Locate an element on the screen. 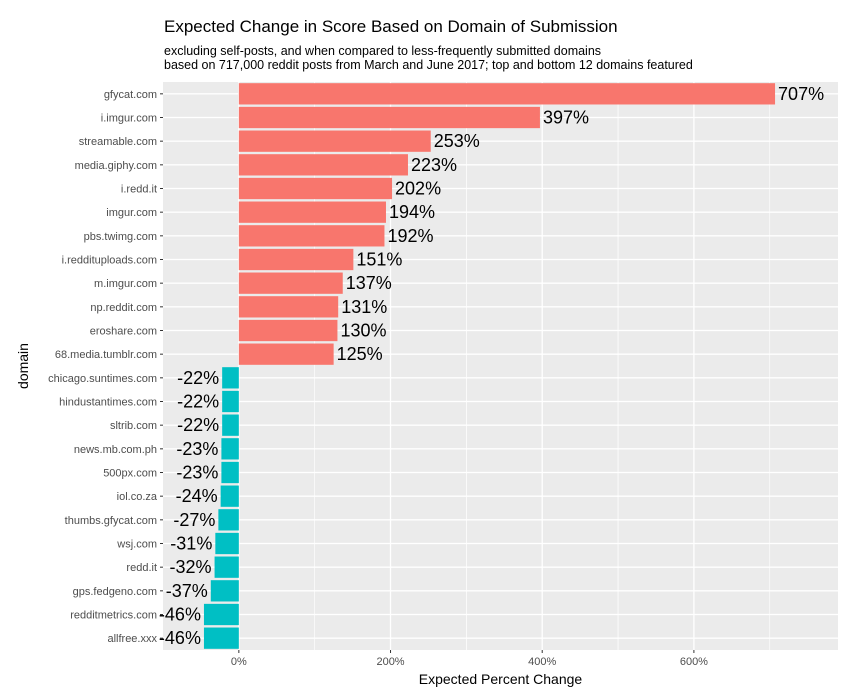 The height and width of the screenshot is (700, 860). y-tick-label: gfycat.com is located at coordinates (130, 95).